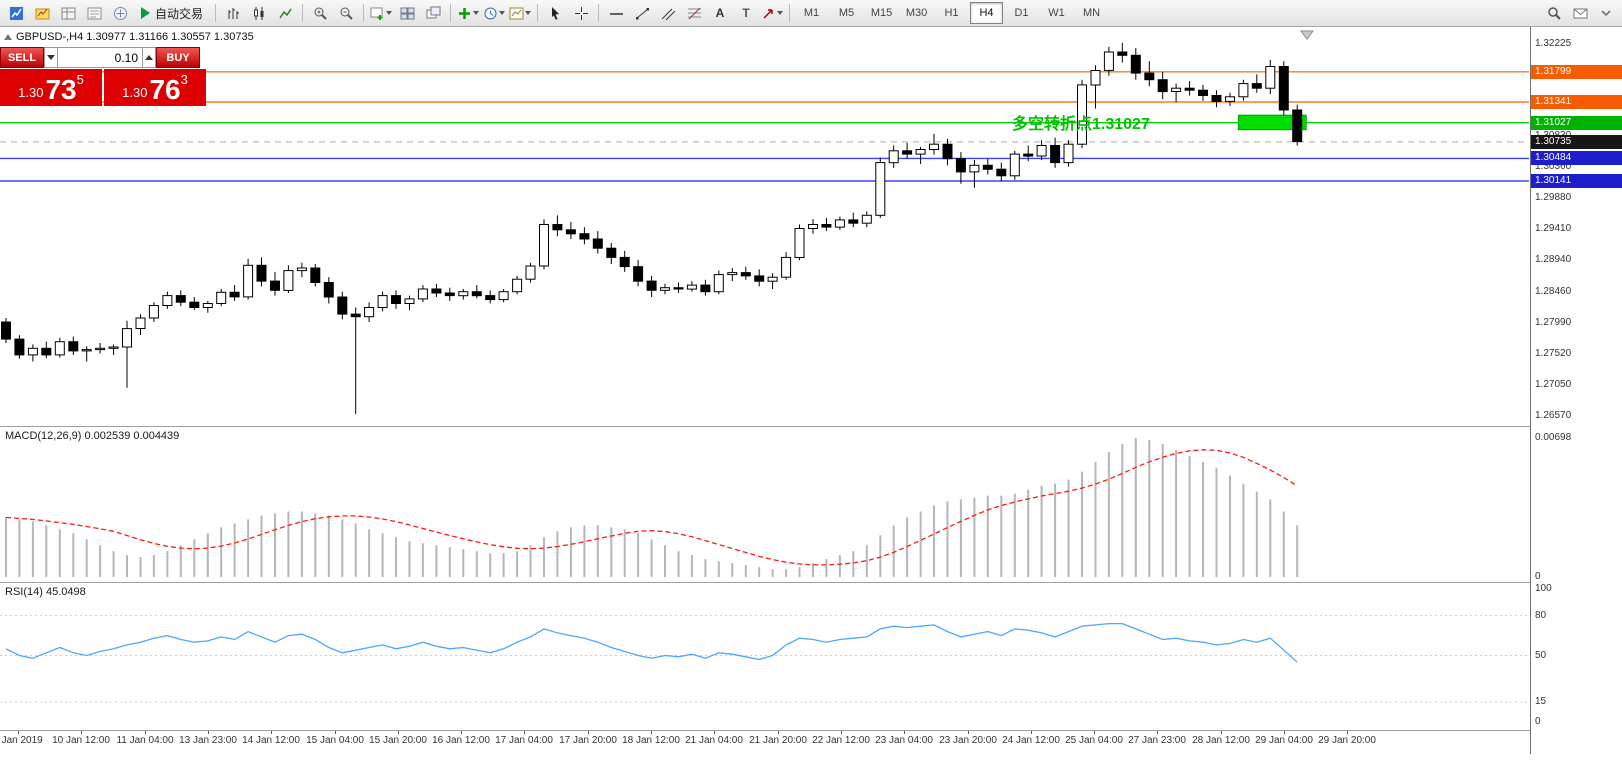 This screenshot has height=767, width=1622. I want to click on lot-size-input, so click(100, 57).